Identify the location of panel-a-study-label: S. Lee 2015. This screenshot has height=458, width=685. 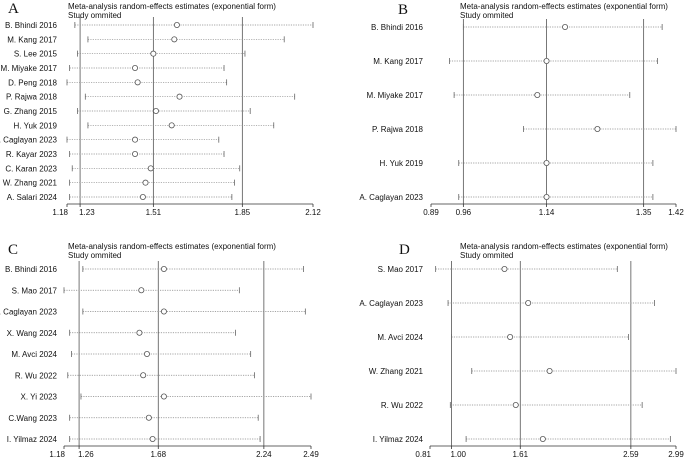
(36, 54).